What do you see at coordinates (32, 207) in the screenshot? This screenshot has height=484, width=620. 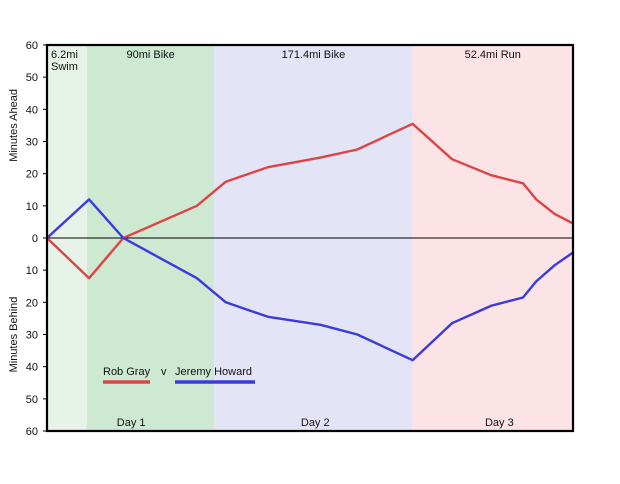 I see `y-tick-label-5: 10` at bounding box center [32, 207].